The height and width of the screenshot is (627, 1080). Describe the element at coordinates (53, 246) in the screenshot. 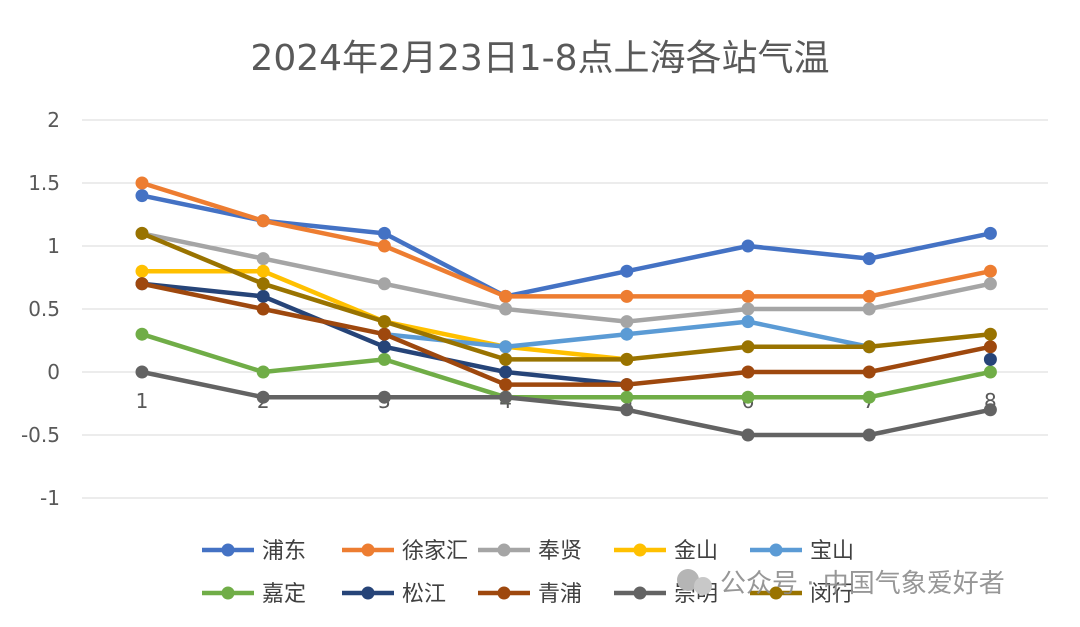

I see `y-tick-label: 1` at that location.